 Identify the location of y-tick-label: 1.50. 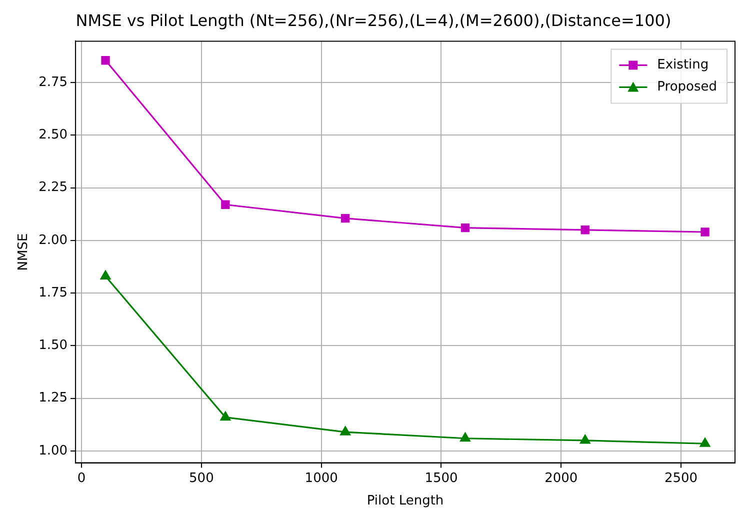
(53, 346).